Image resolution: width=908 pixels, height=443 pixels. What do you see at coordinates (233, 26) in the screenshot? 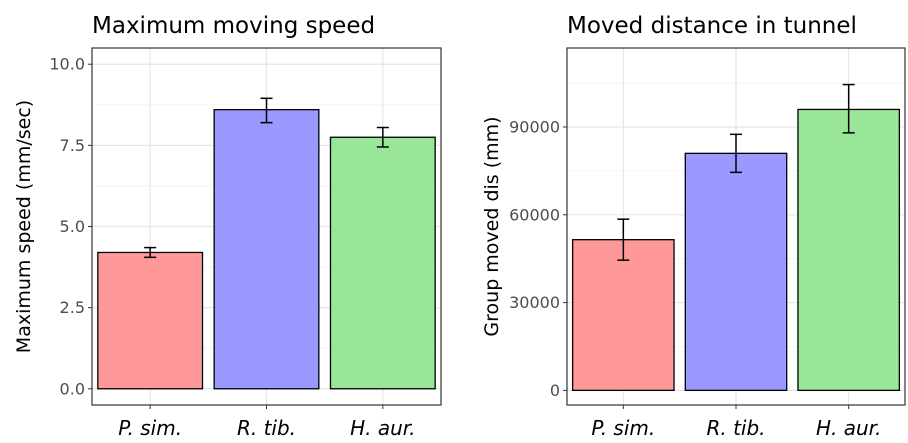
I see `chart-title: Maximum moving speed` at bounding box center [233, 26].